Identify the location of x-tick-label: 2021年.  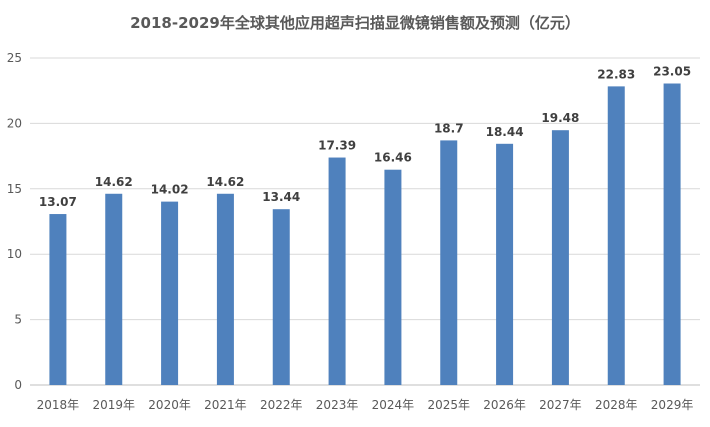
(225, 405).